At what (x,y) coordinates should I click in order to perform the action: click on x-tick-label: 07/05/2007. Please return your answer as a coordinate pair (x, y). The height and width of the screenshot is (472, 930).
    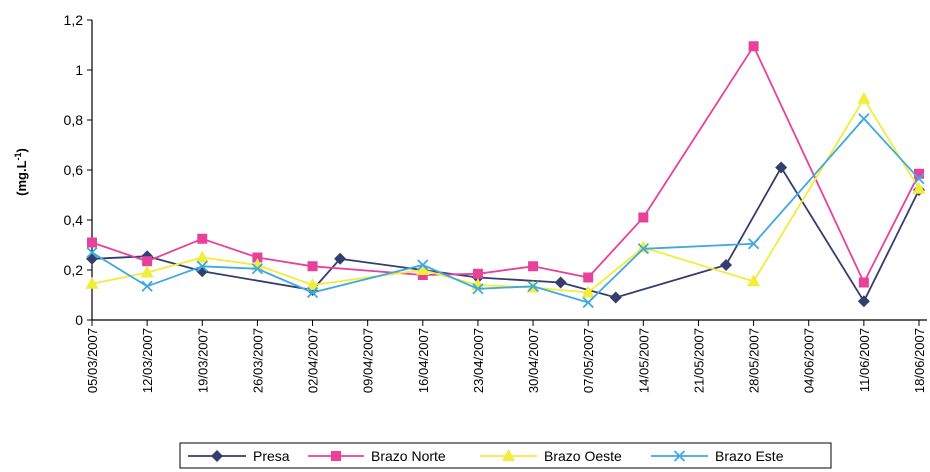
    Looking at the image, I should click on (588, 360).